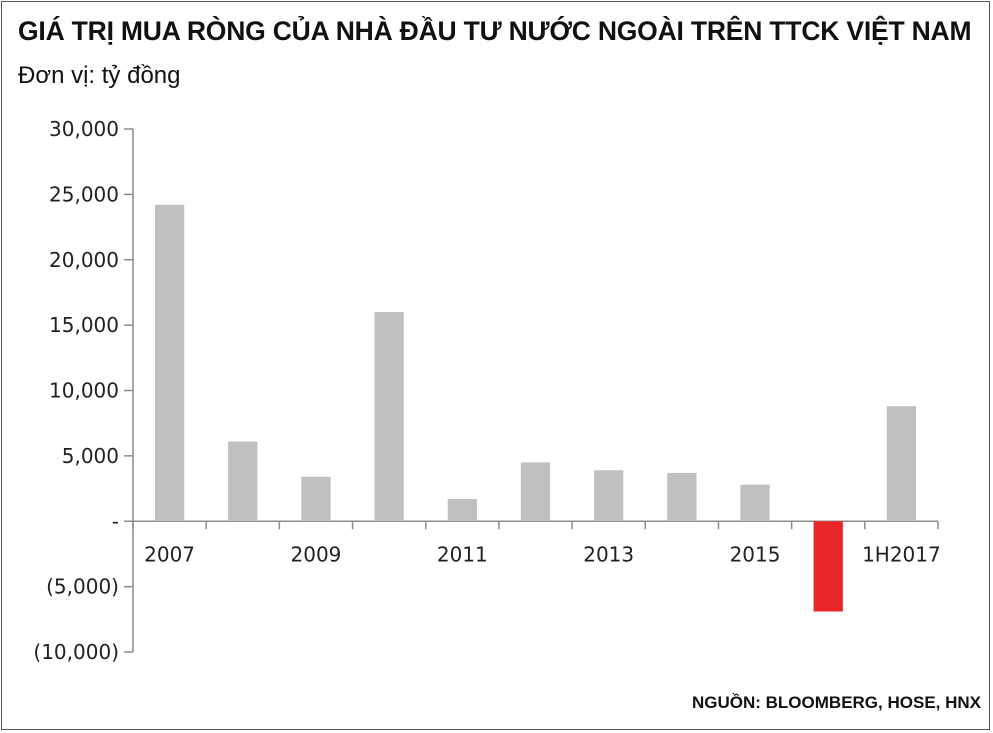 The width and height of the screenshot is (993, 733). What do you see at coordinates (608, 554) in the screenshot?
I see `x-tick-label: 2013` at bounding box center [608, 554].